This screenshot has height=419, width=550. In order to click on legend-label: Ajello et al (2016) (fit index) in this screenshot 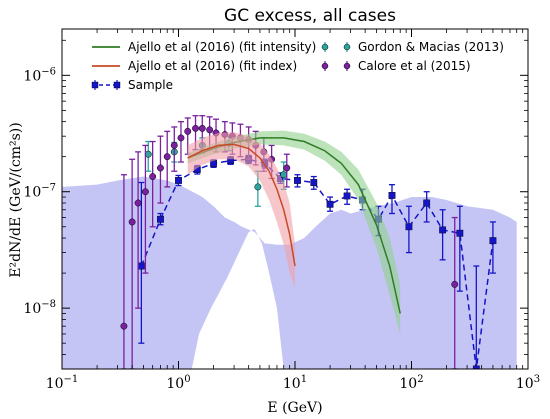, I will do `click(212, 66)`.